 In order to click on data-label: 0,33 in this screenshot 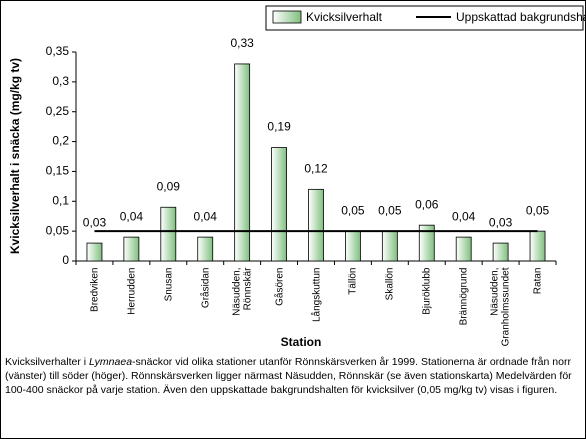, I will do `click(242, 43)`.